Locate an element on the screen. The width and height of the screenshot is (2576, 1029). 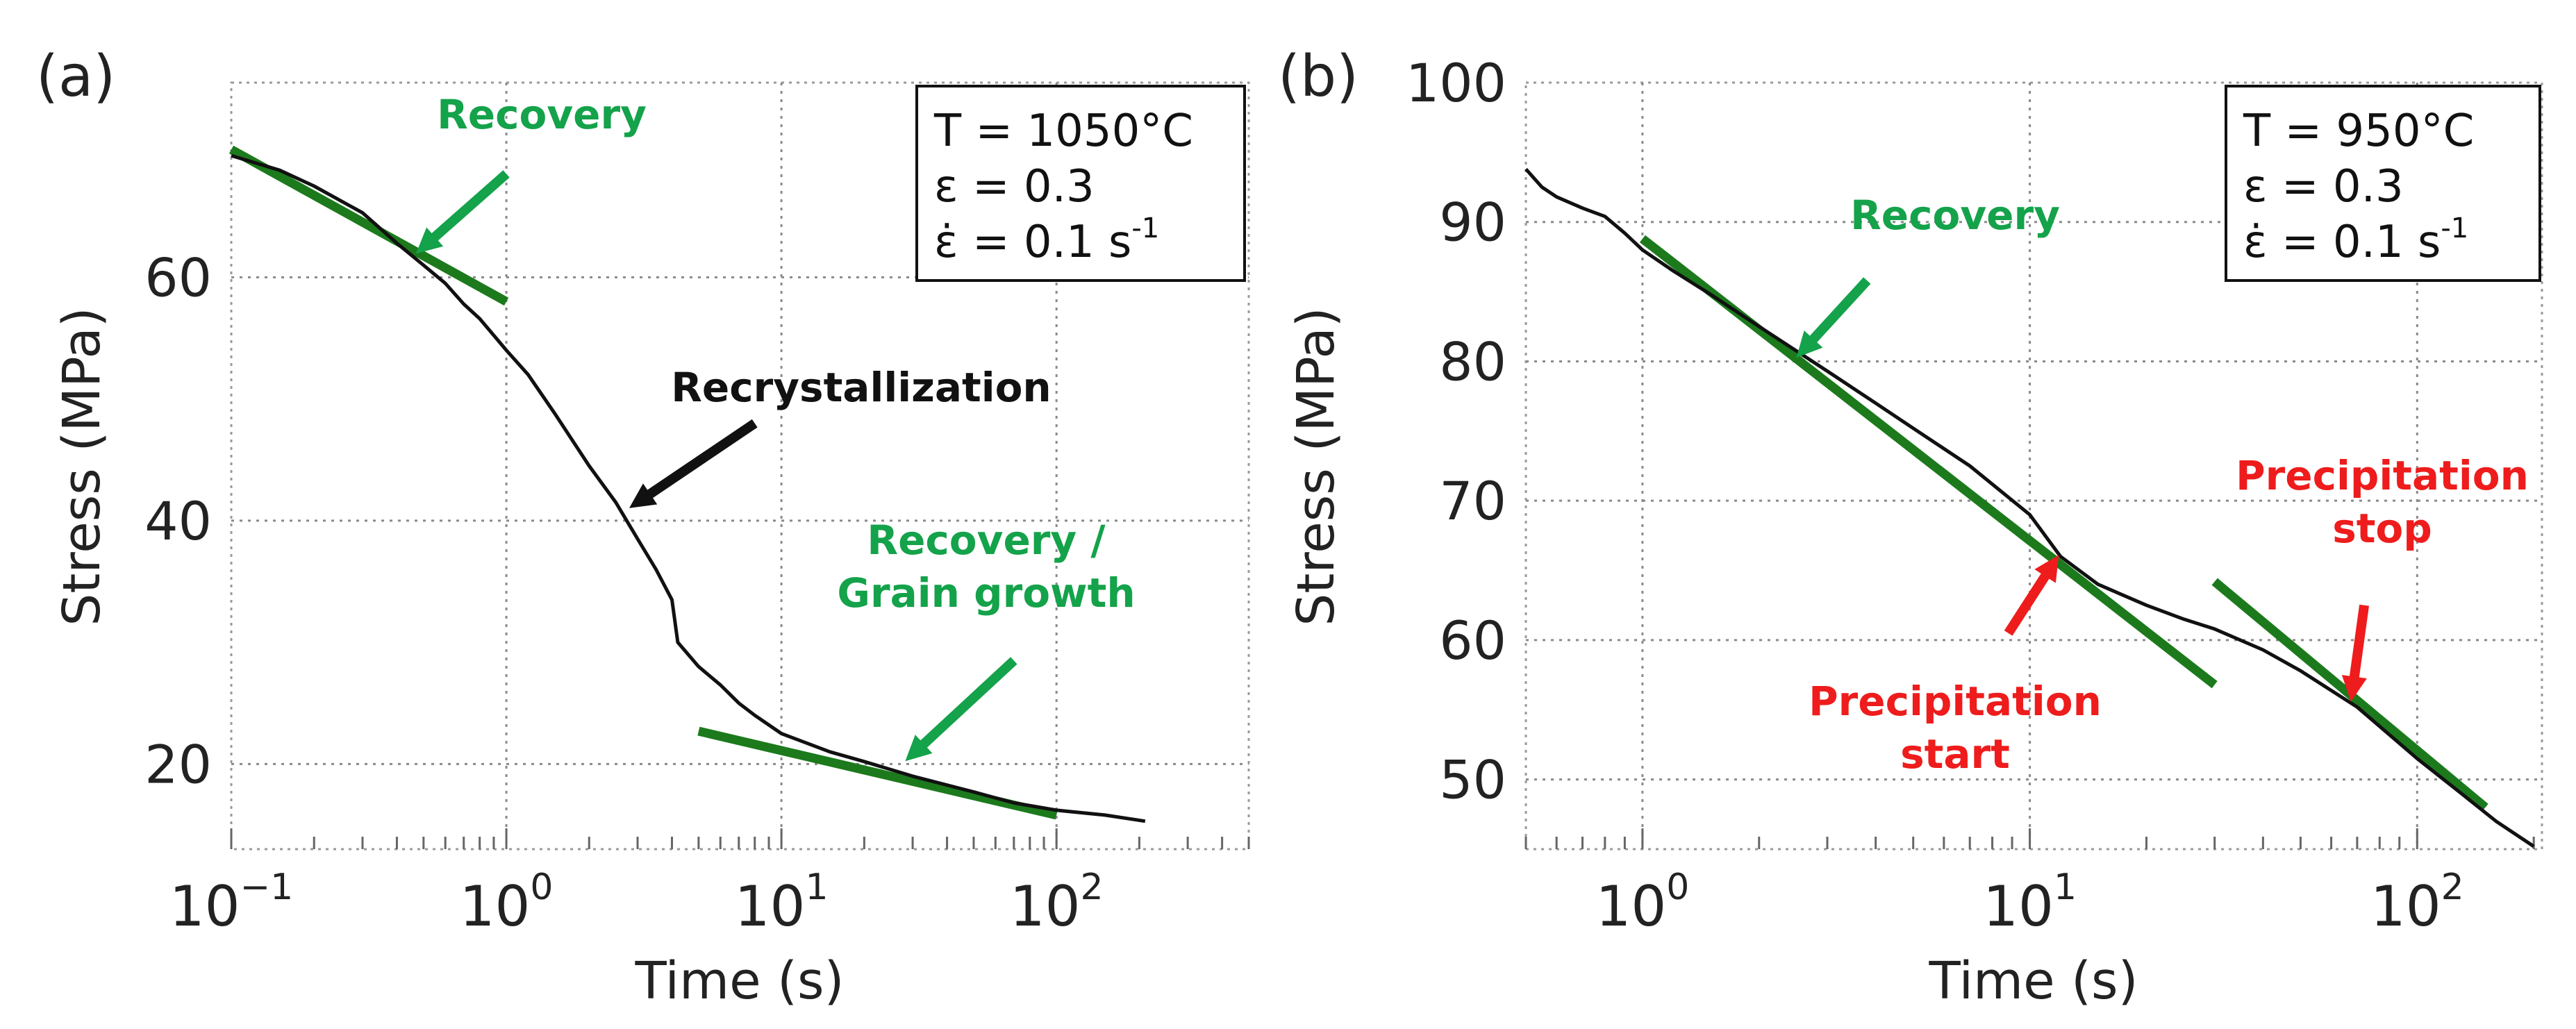
panel-a-x-axis-label: Time (s) is located at coordinates (740, 981).